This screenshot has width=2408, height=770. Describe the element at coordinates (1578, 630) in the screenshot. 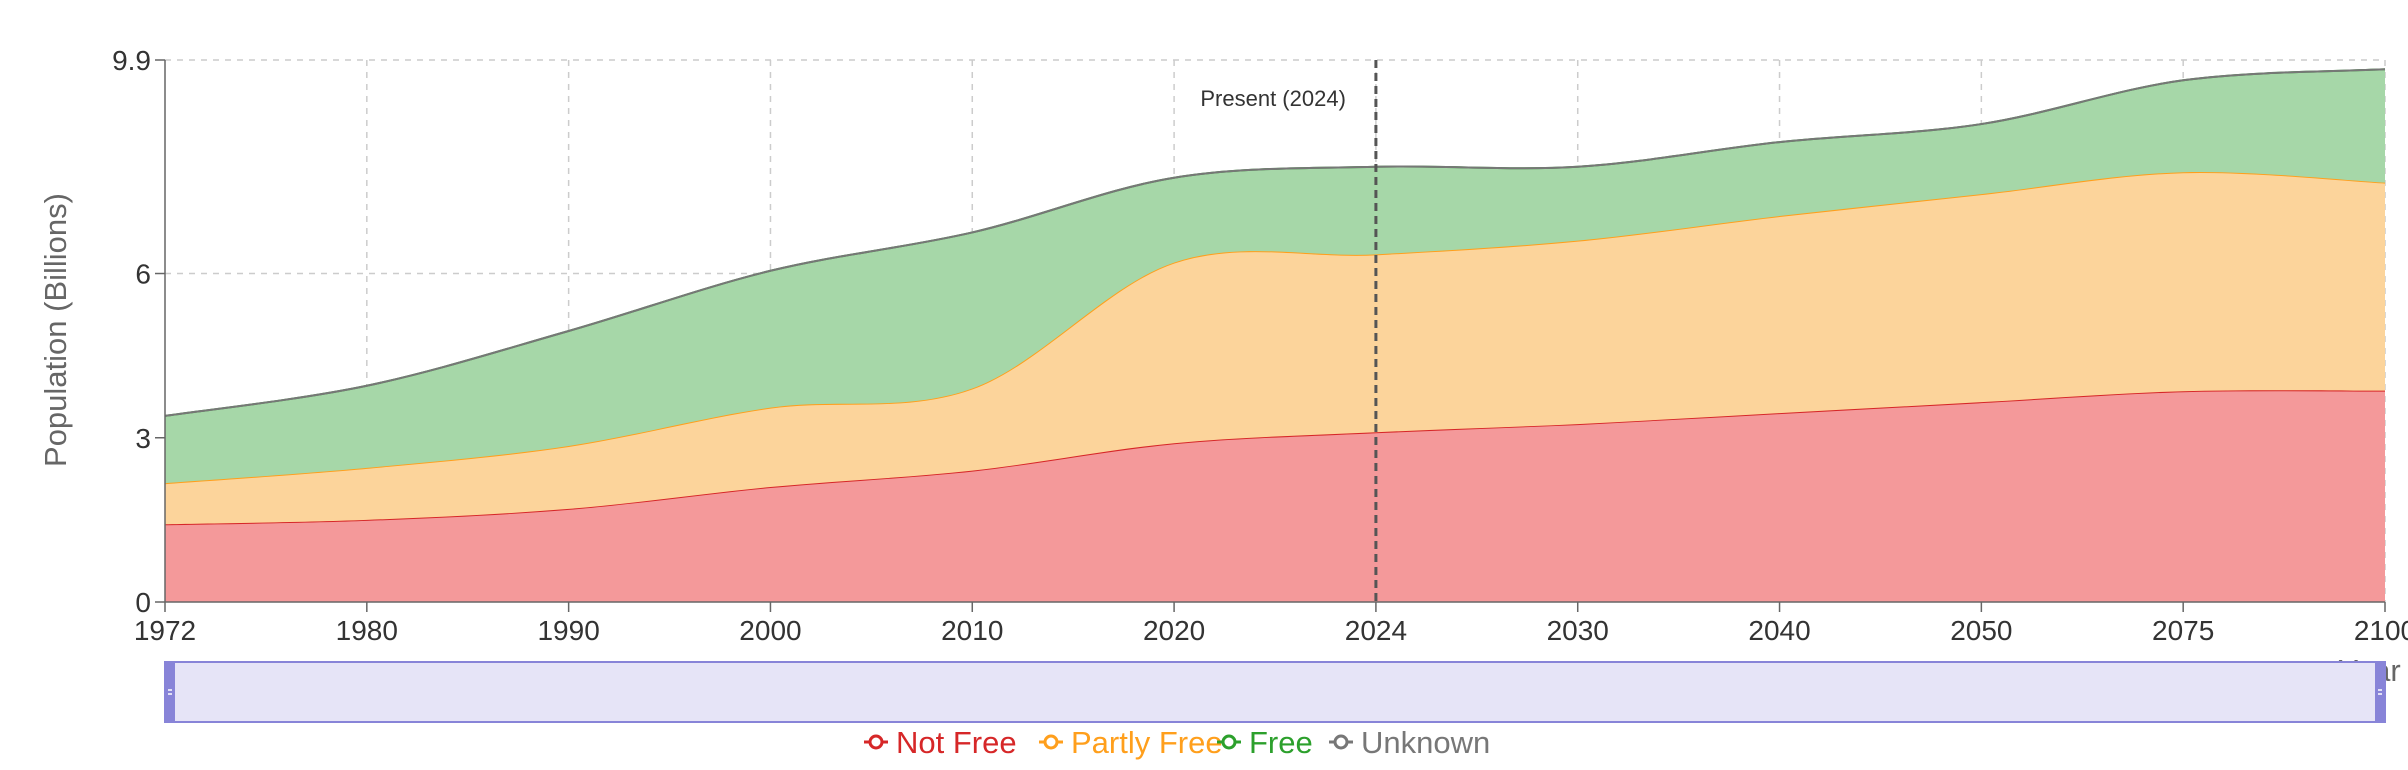

I see `x-tick-label: 2030` at that location.